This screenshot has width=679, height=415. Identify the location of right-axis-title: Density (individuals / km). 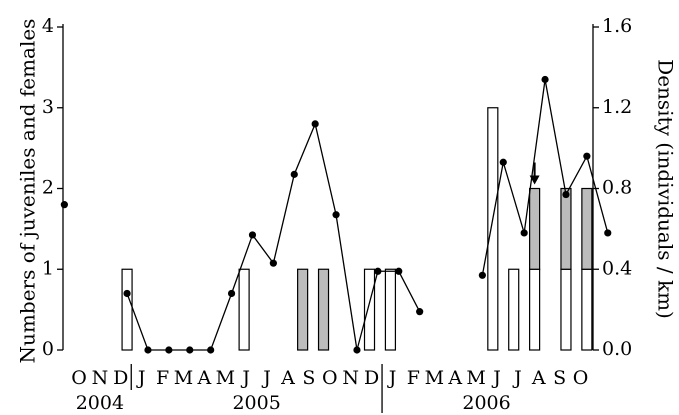
(666, 189).